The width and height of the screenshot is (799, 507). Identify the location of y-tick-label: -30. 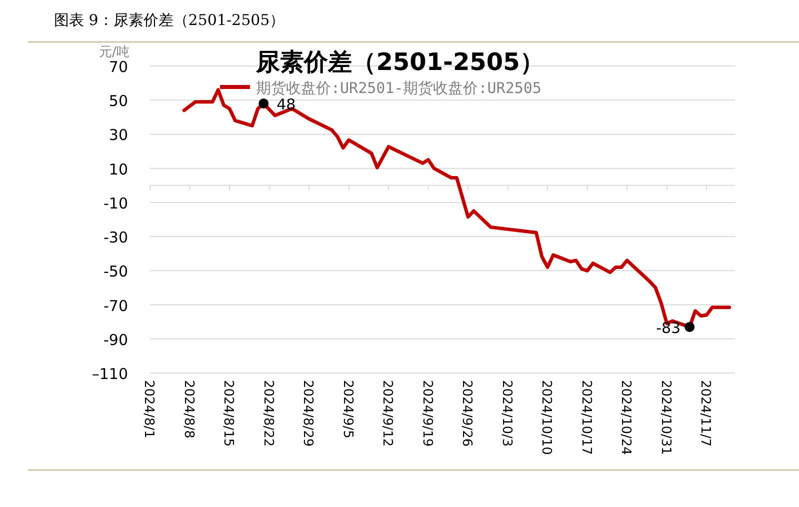
(116, 237).